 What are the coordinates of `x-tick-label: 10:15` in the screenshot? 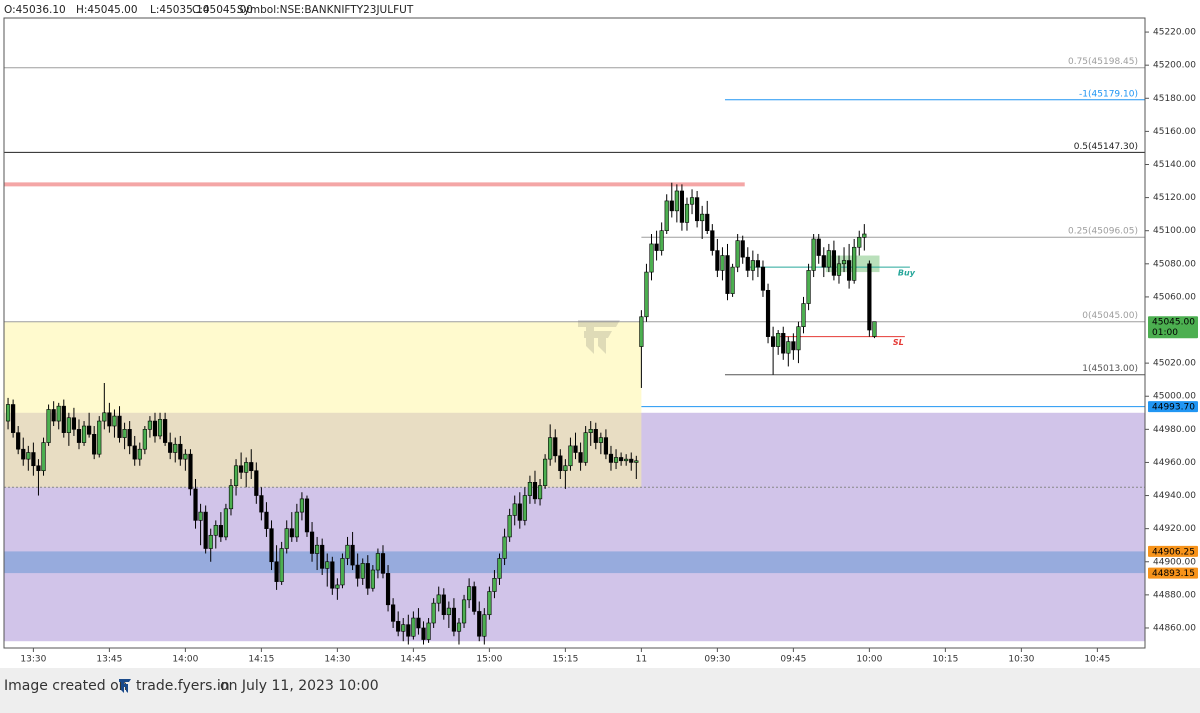 It's located at (945, 660).